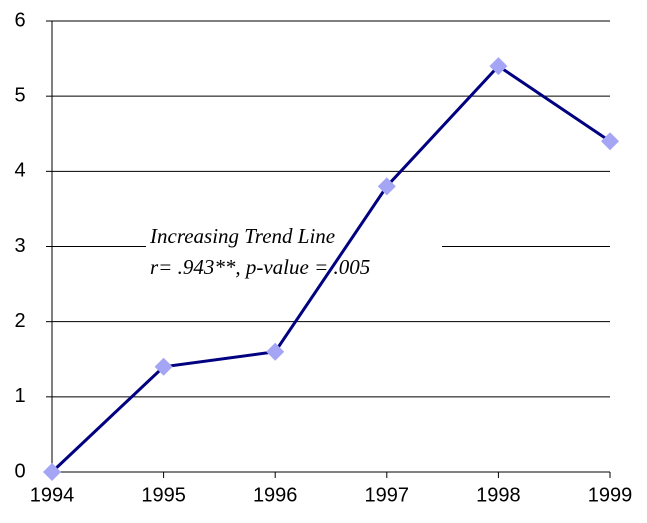 This screenshot has width=647, height=523. I want to click on y-tick-label: 0, so click(19, 471).